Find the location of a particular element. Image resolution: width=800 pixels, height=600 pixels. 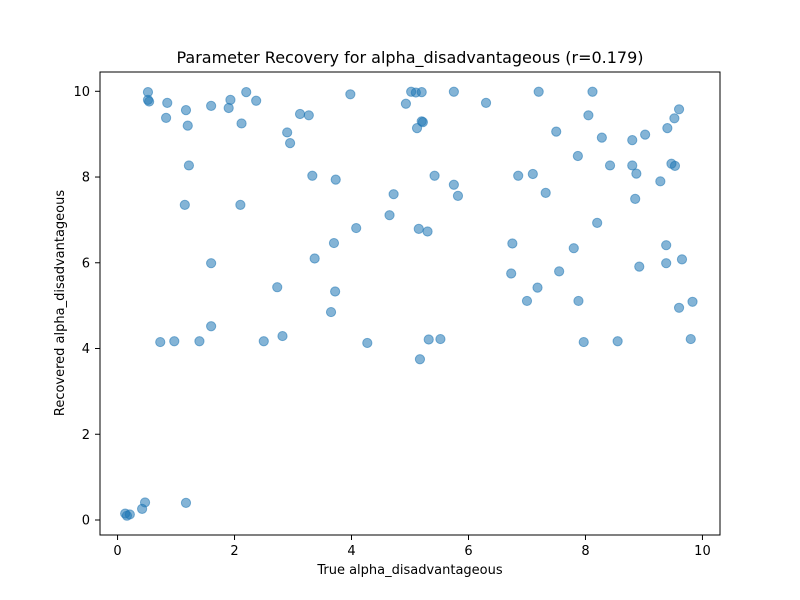

y-tick-label: 4 is located at coordinates (86, 349).